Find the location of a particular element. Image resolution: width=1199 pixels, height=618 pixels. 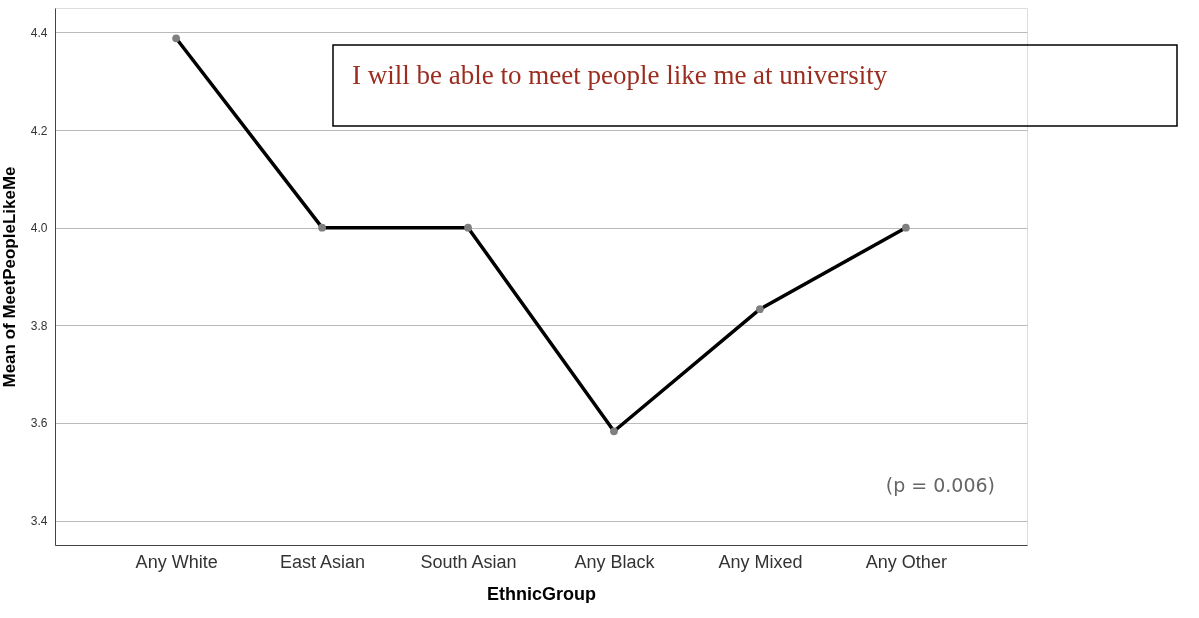

x-tick-label: South Asian is located at coordinates (468, 561).